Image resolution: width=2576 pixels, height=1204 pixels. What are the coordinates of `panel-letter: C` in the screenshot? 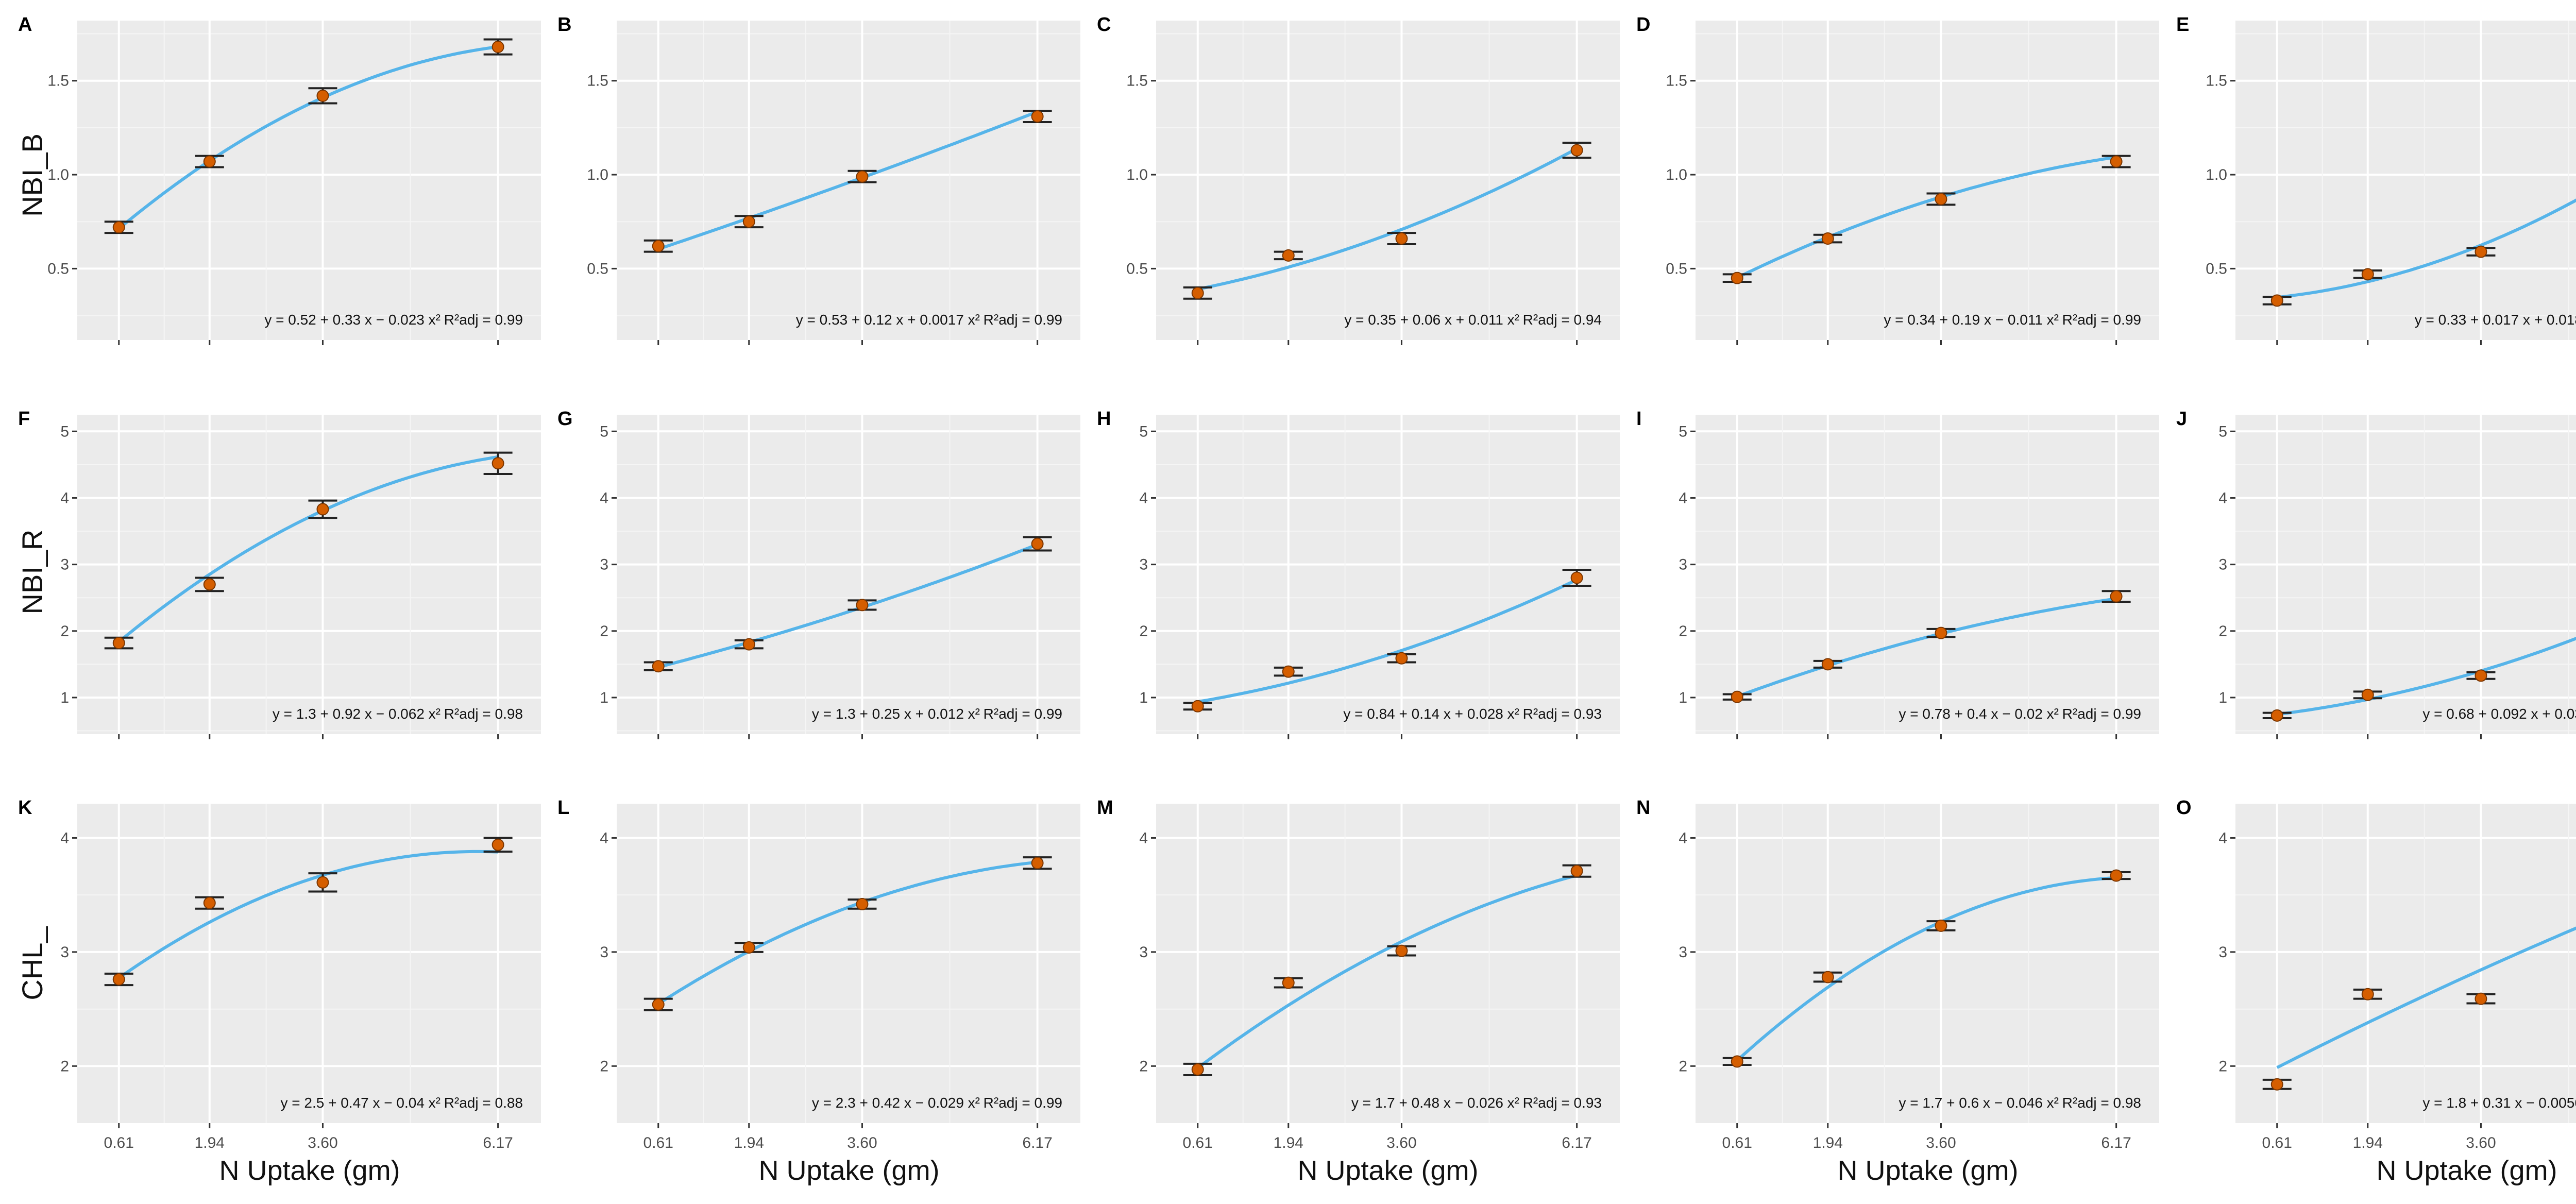 It's located at (1104, 25).